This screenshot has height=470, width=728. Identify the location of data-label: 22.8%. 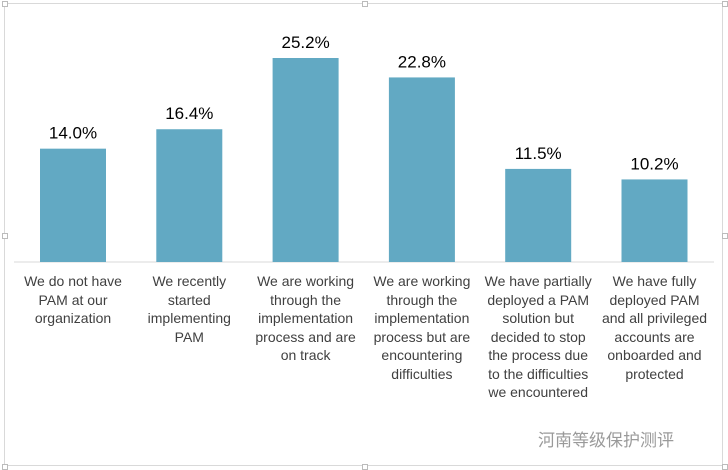
(422, 61).